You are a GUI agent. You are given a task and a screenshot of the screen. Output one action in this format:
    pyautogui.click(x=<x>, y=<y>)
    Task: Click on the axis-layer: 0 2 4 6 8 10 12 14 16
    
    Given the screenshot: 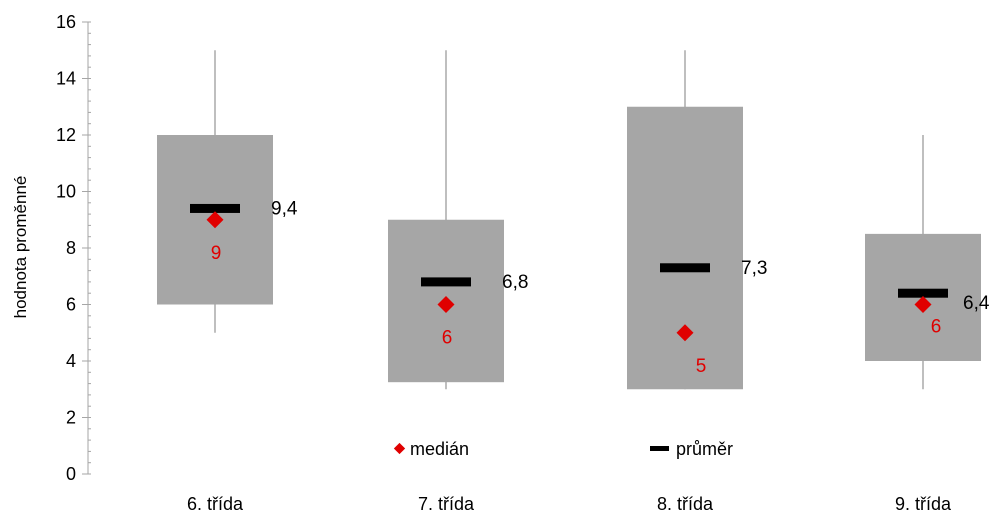 What is the action you would take?
    pyautogui.click(x=73, y=248)
    